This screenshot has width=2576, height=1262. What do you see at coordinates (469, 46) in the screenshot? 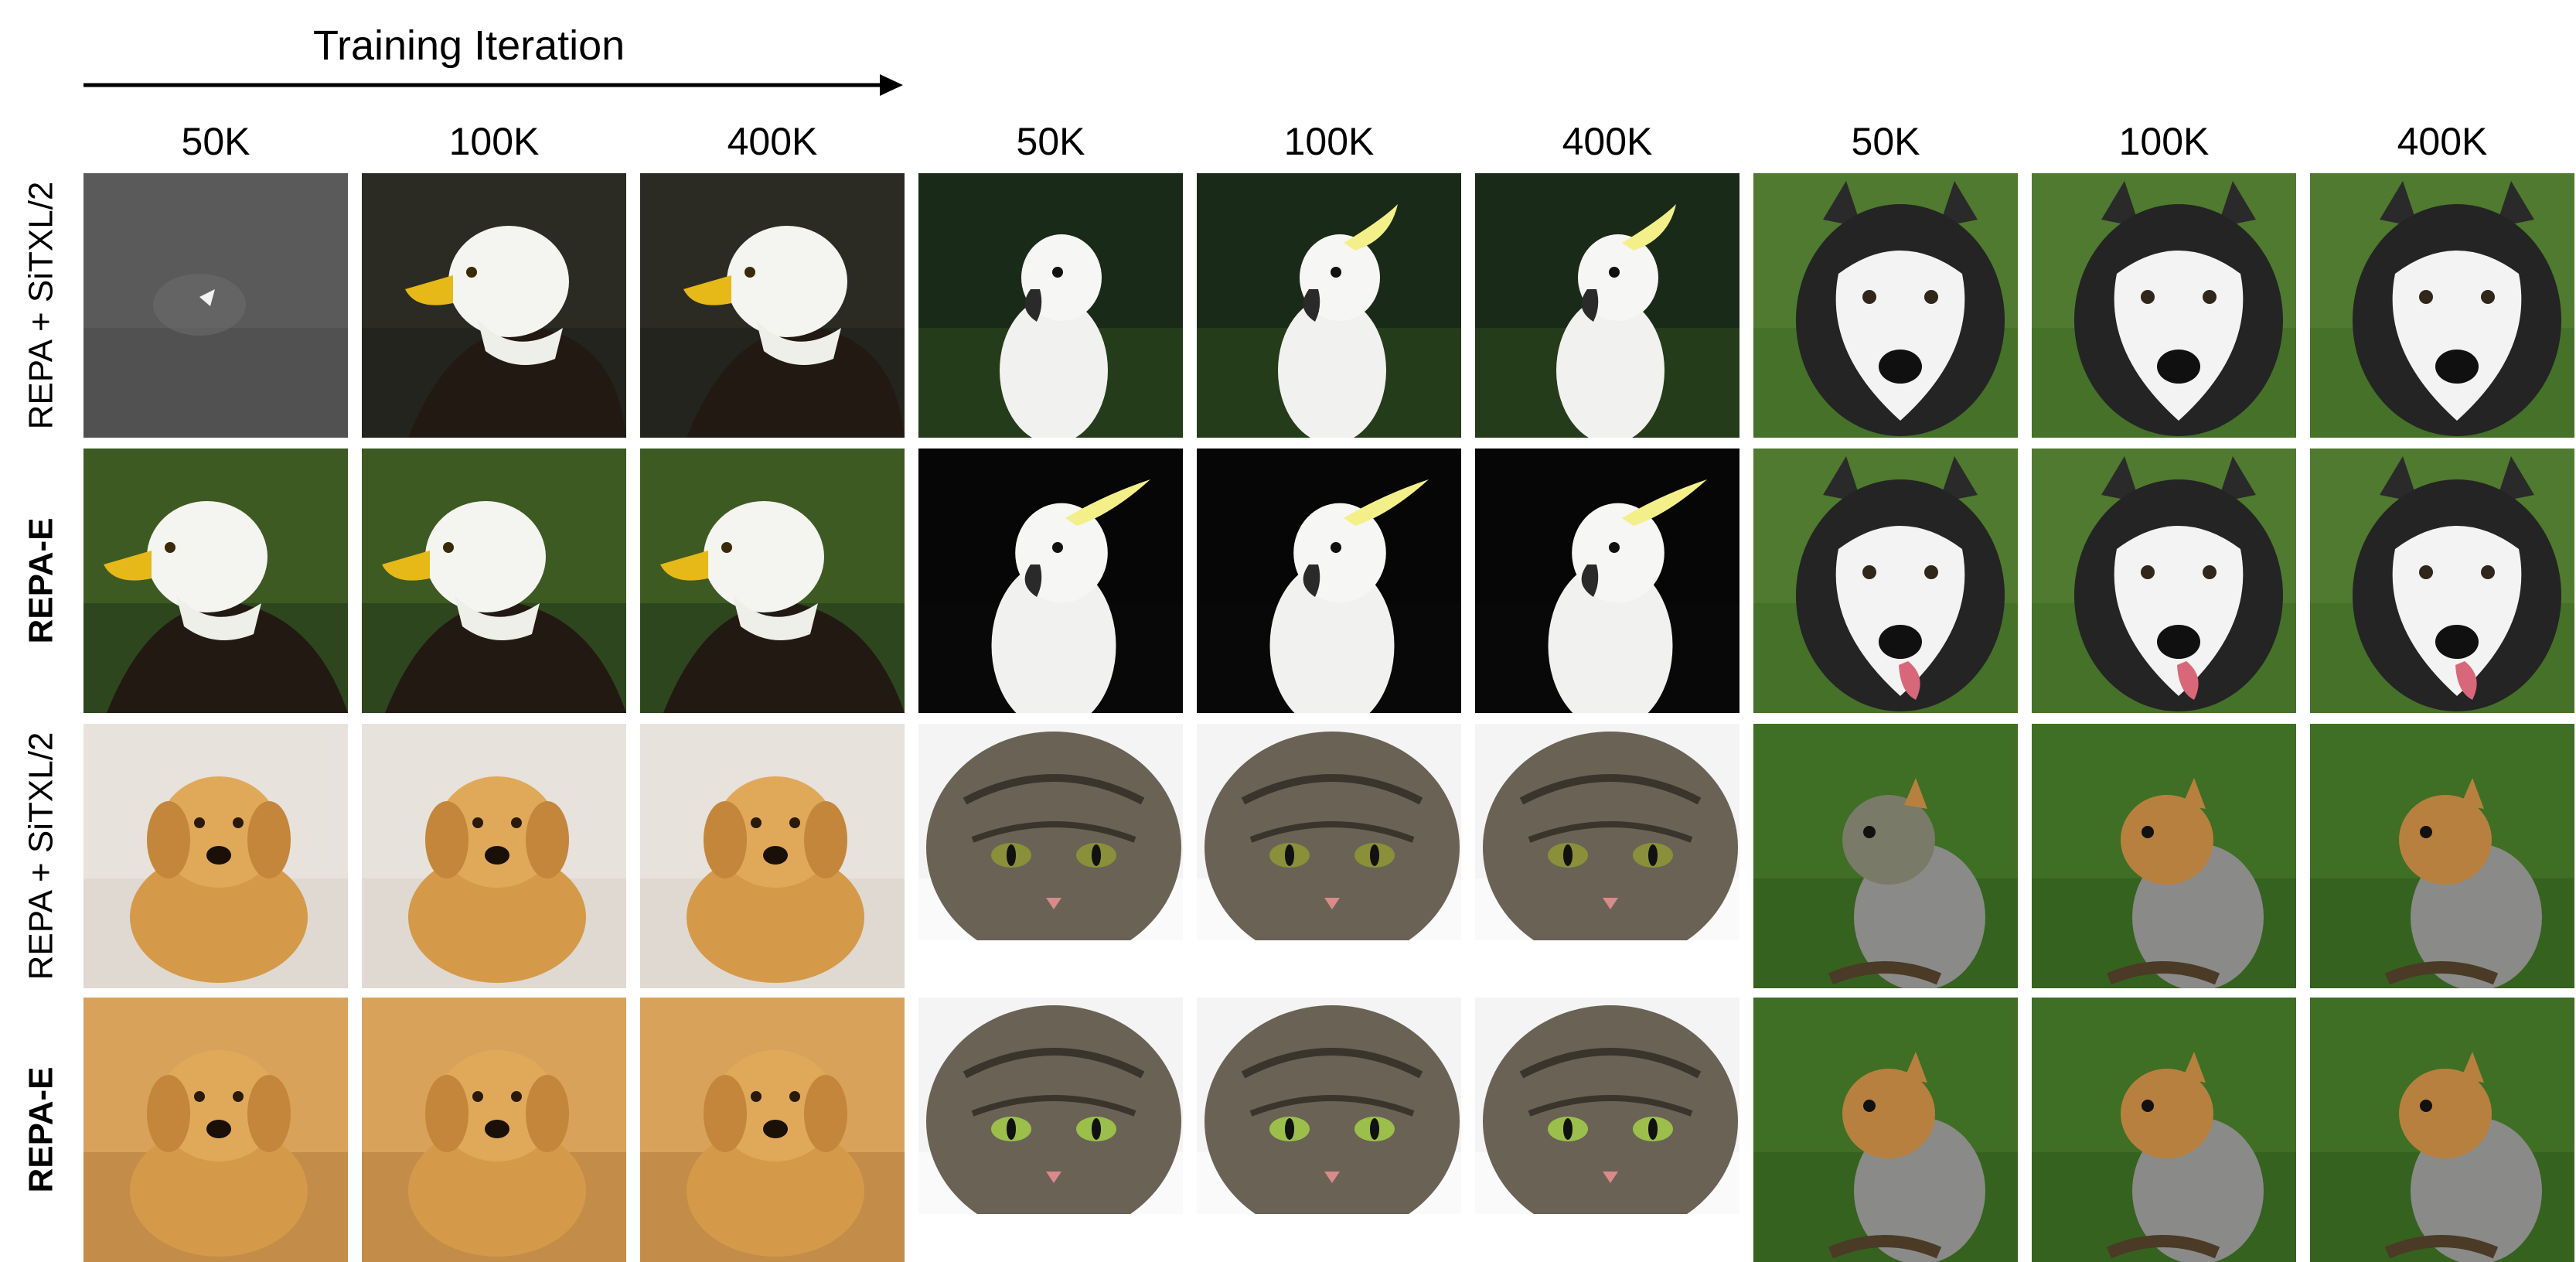
I see `training-iteration-title: Training Iteration` at bounding box center [469, 46].